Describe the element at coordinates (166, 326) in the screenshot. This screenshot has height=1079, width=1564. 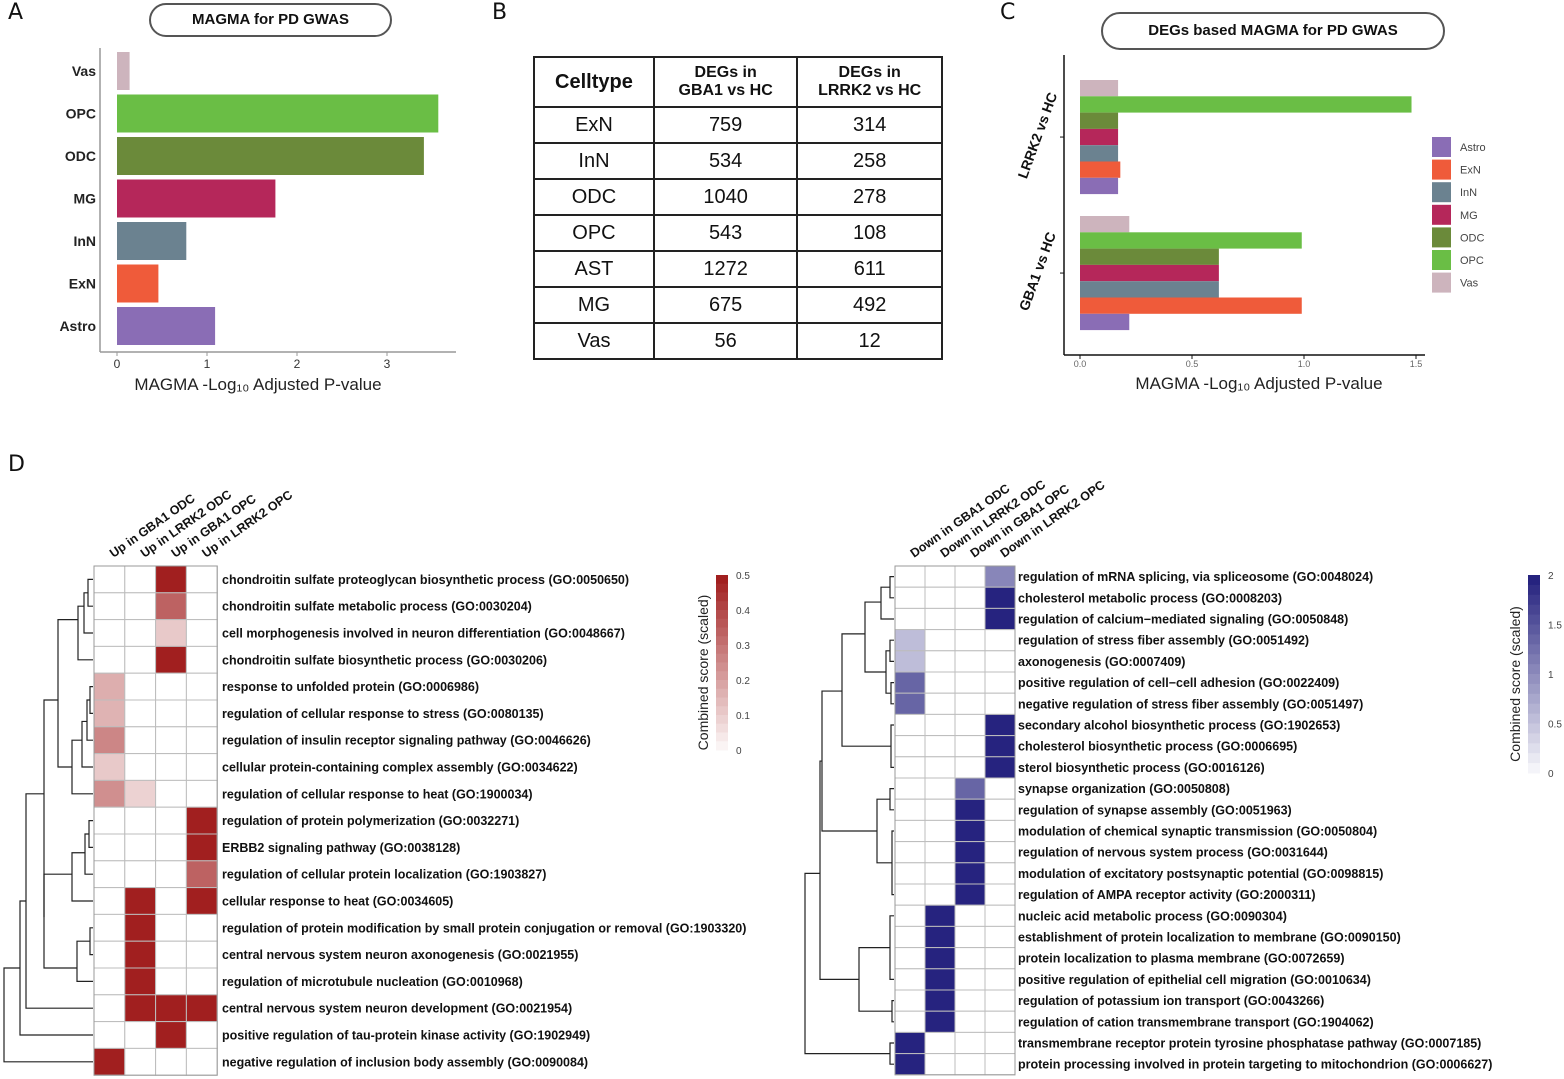
I see `bar-astro` at that location.